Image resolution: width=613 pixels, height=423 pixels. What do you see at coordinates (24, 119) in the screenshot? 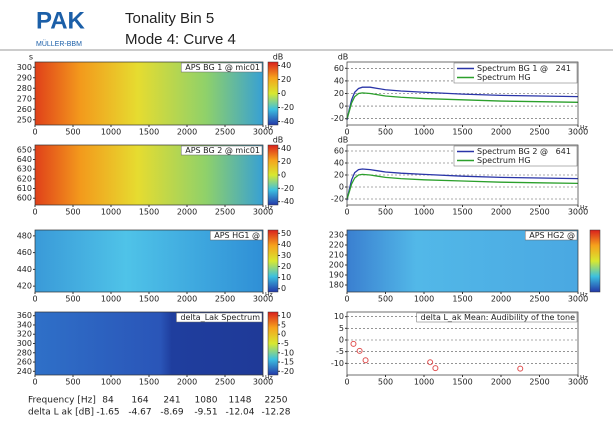
I see `y-tick-label: 250` at bounding box center [24, 119].